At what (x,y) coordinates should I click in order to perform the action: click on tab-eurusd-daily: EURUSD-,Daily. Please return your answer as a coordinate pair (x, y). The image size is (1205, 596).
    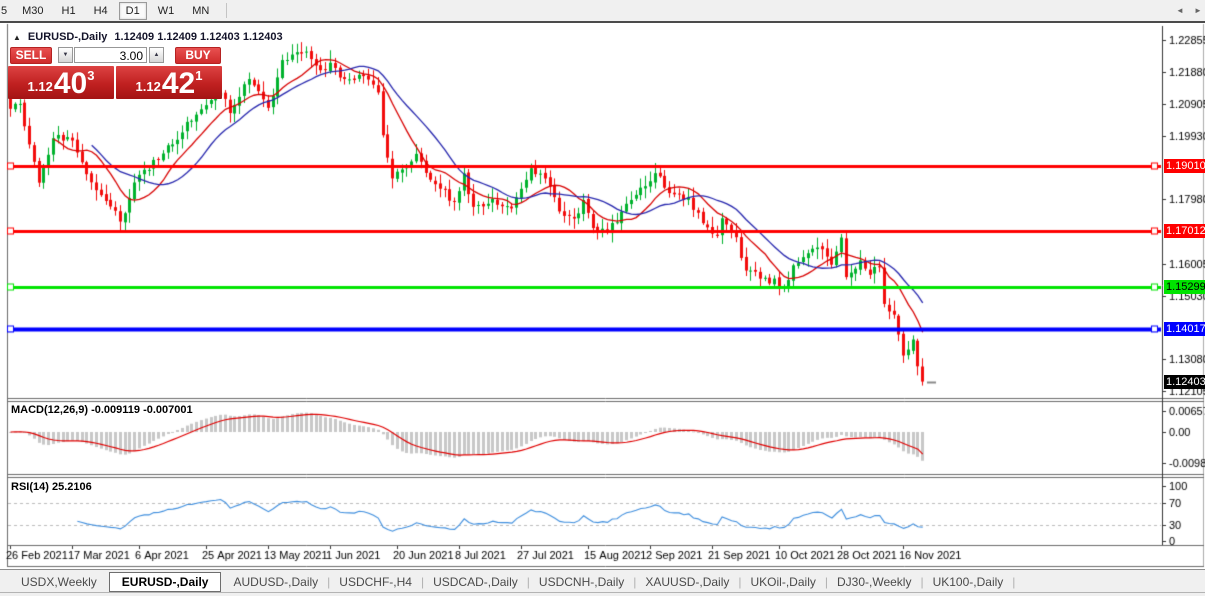
    Looking at the image, I should click on (165, 581).